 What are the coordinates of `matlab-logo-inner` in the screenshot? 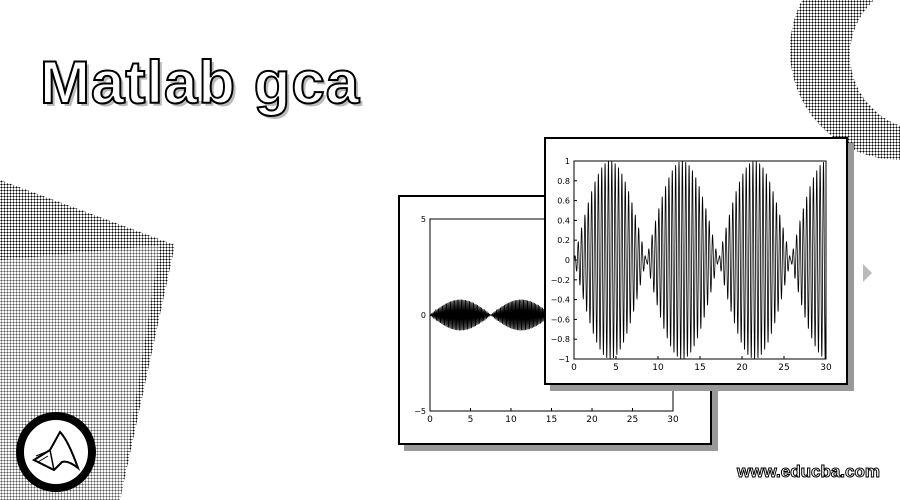 It's located at (56, 452).